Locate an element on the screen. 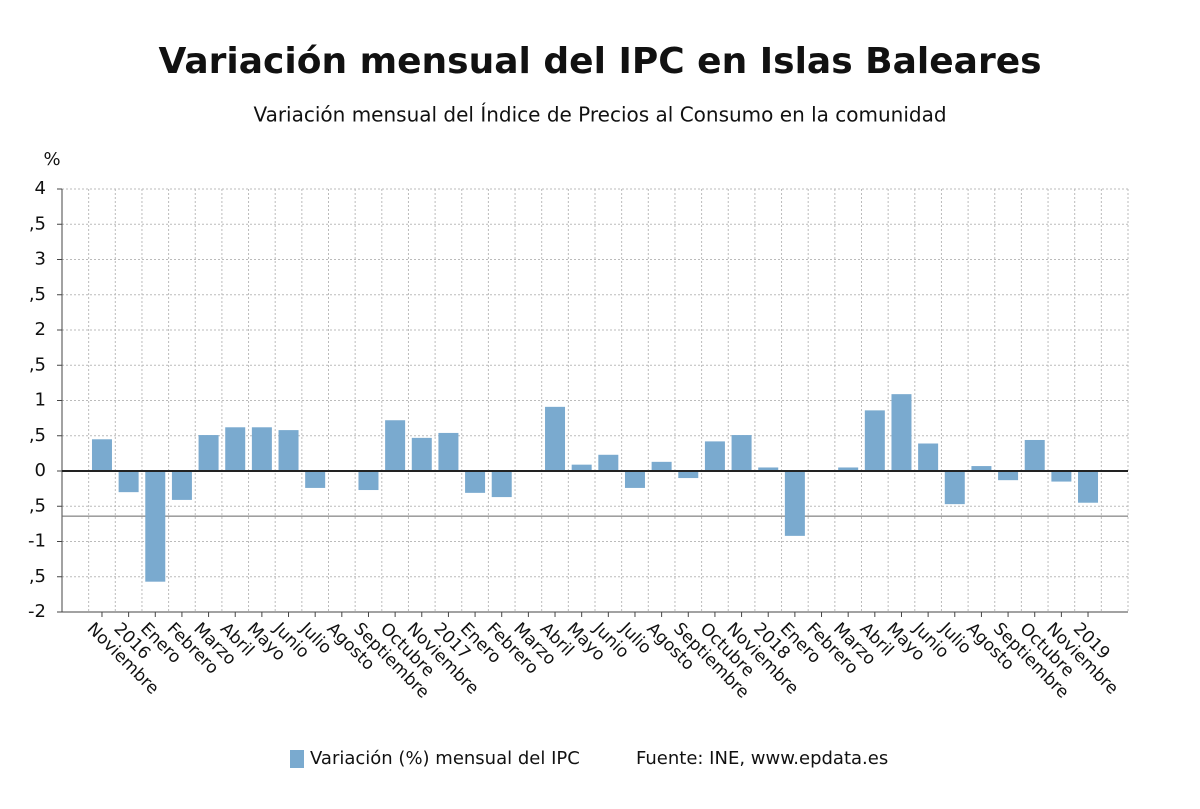  legend-label: Variación (%) mensual del IPC is located at coordinates (445, 758).